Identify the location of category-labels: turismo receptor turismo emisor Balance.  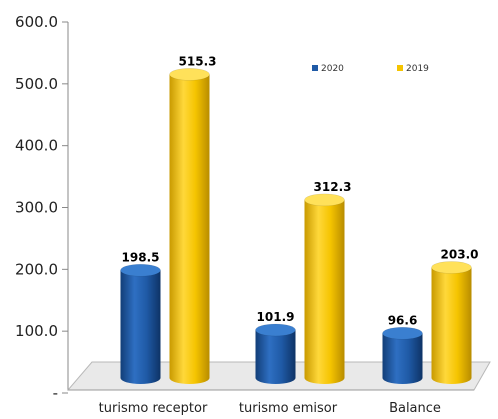
(270, 408).